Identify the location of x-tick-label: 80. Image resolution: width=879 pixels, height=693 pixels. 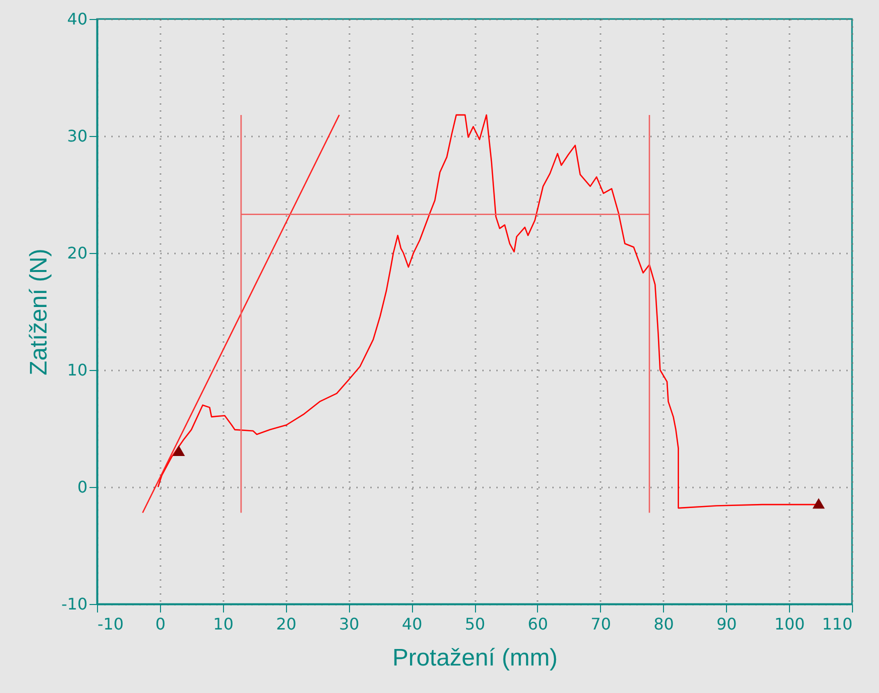
(664, 624).